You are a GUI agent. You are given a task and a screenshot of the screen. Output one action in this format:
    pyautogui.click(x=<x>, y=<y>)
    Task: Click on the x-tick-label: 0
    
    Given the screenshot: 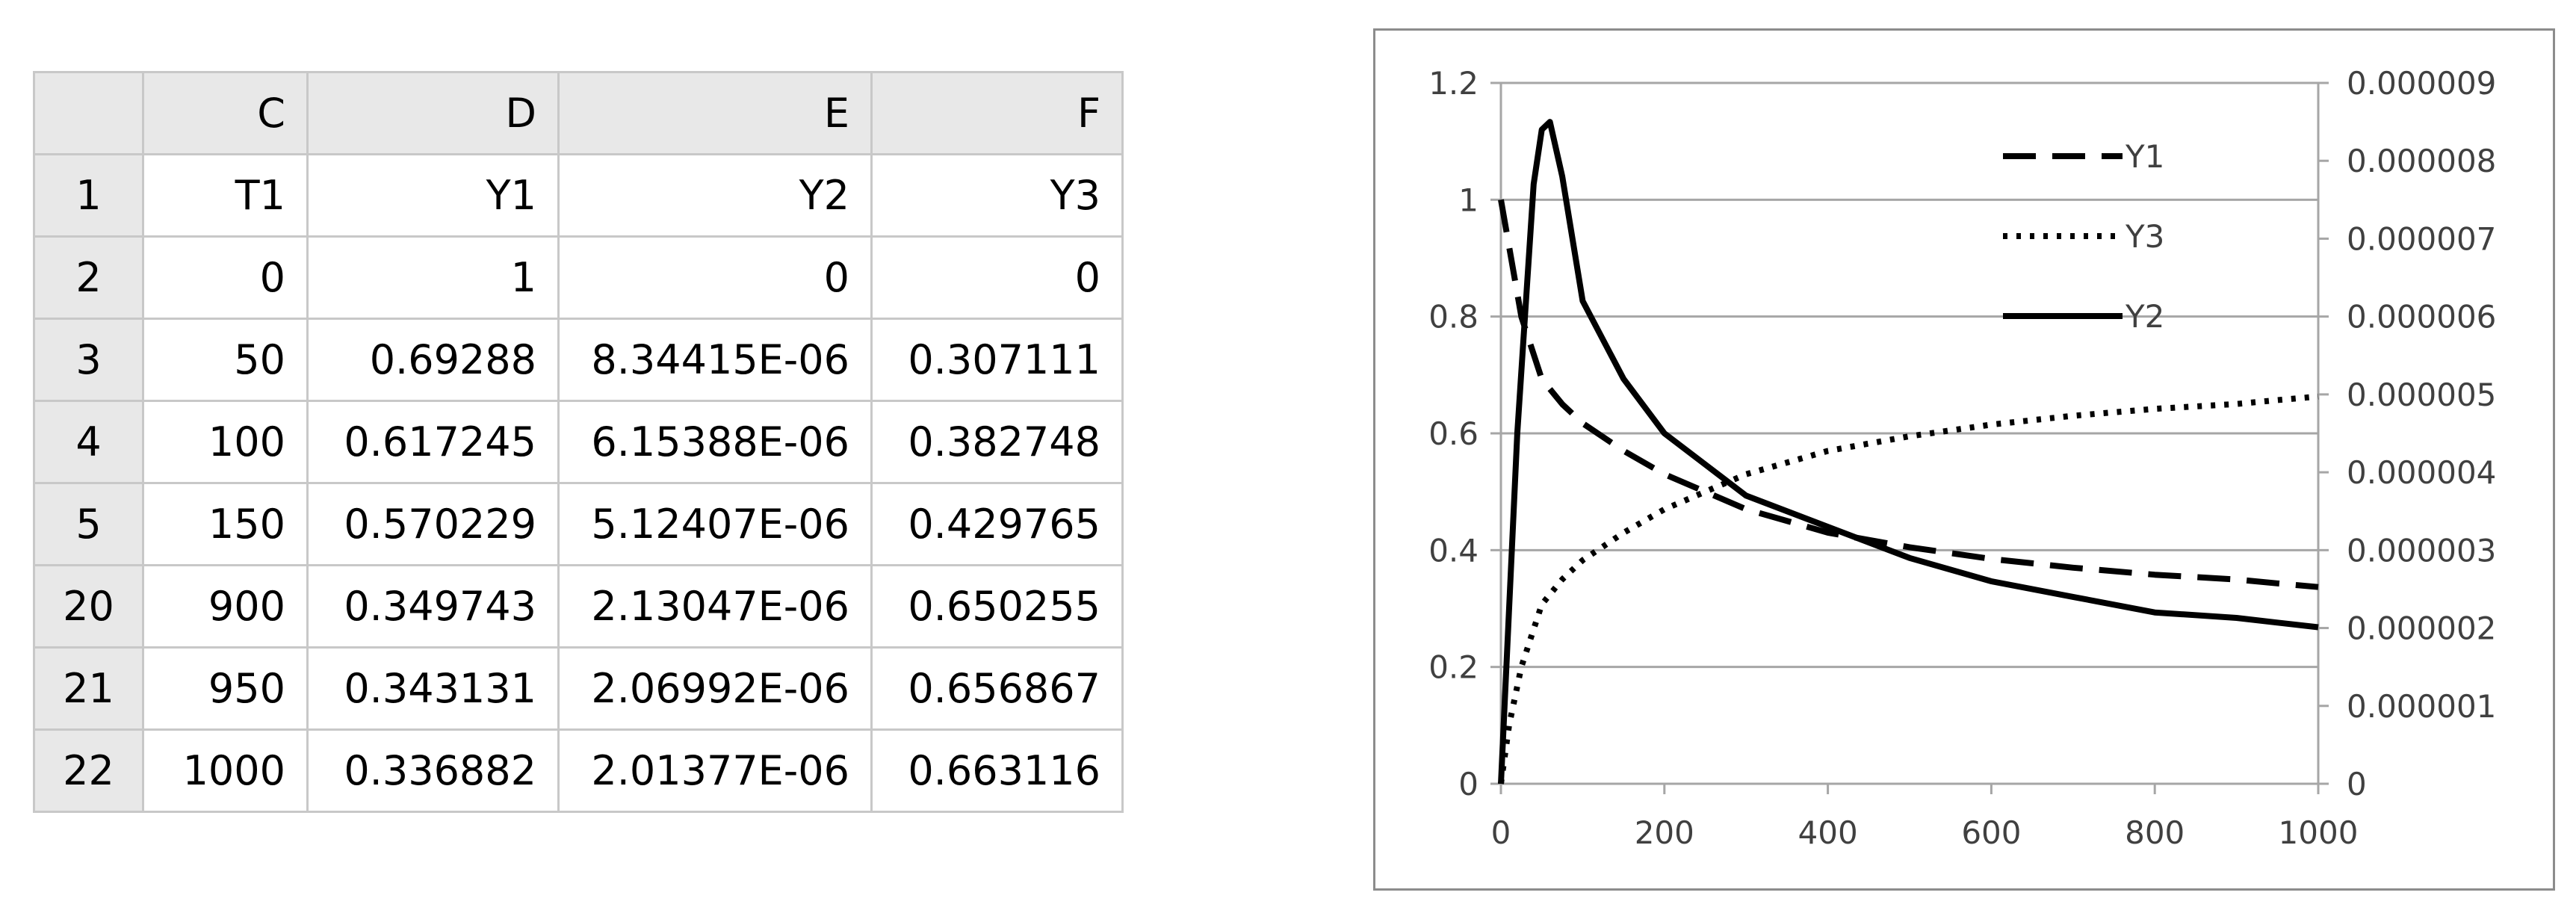 What is the action you would take?
    pyautogui.click(x=1501, y=832)
    